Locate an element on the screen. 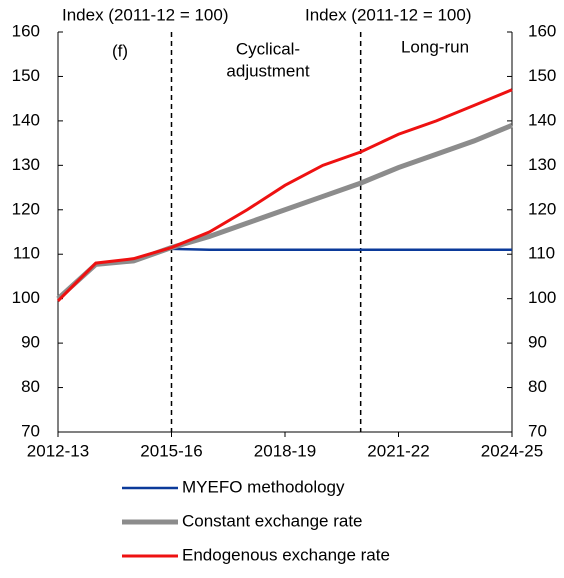 The height and width of the screenshot is (578, 564). y2-tick-label: 140 is located at coordinates (542, 119).